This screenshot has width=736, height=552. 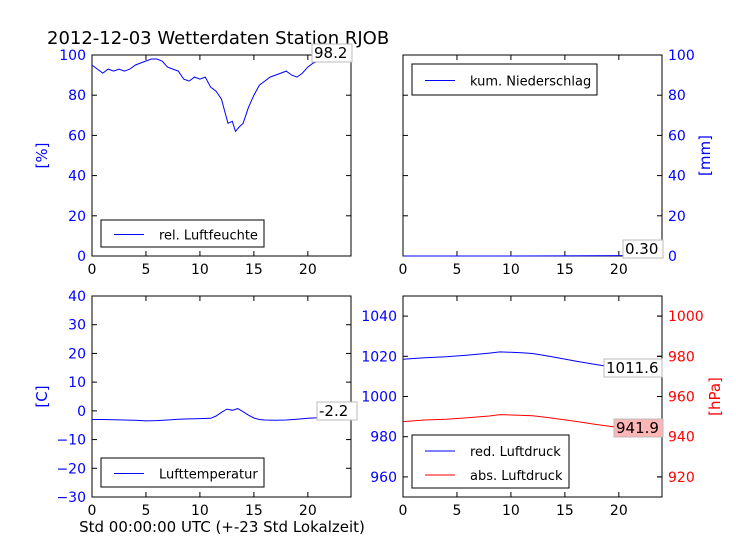 I want to click on y-tick-label: 960, so click(x=383, y=478).